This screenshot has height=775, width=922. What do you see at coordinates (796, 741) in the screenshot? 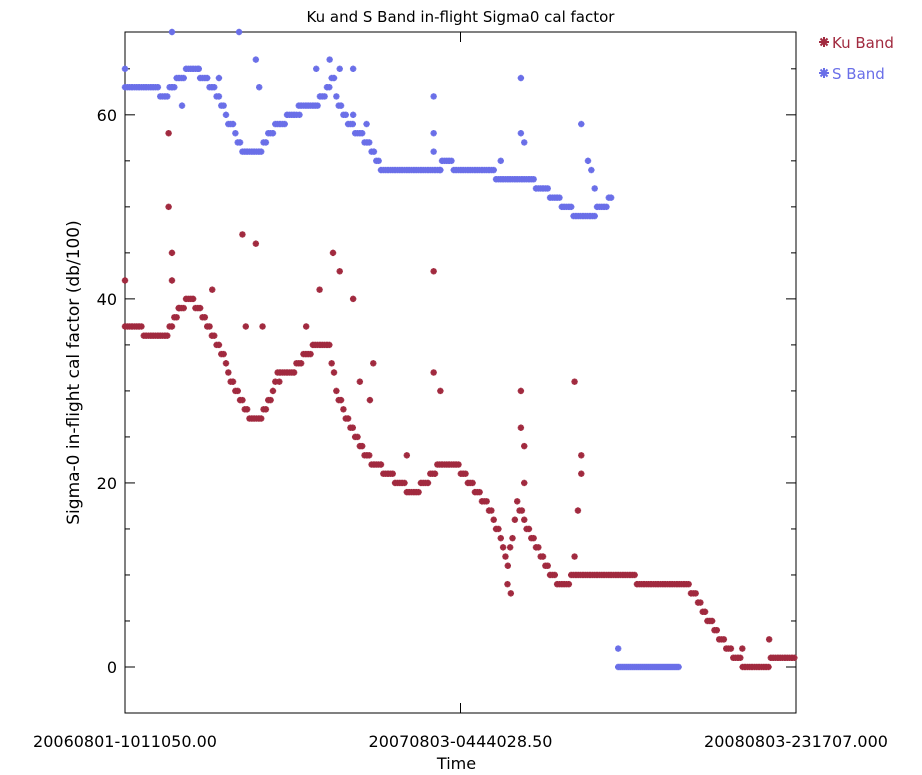
I see `x-tick-label: 20080803-231707.000` at bounding box center [796, 741].